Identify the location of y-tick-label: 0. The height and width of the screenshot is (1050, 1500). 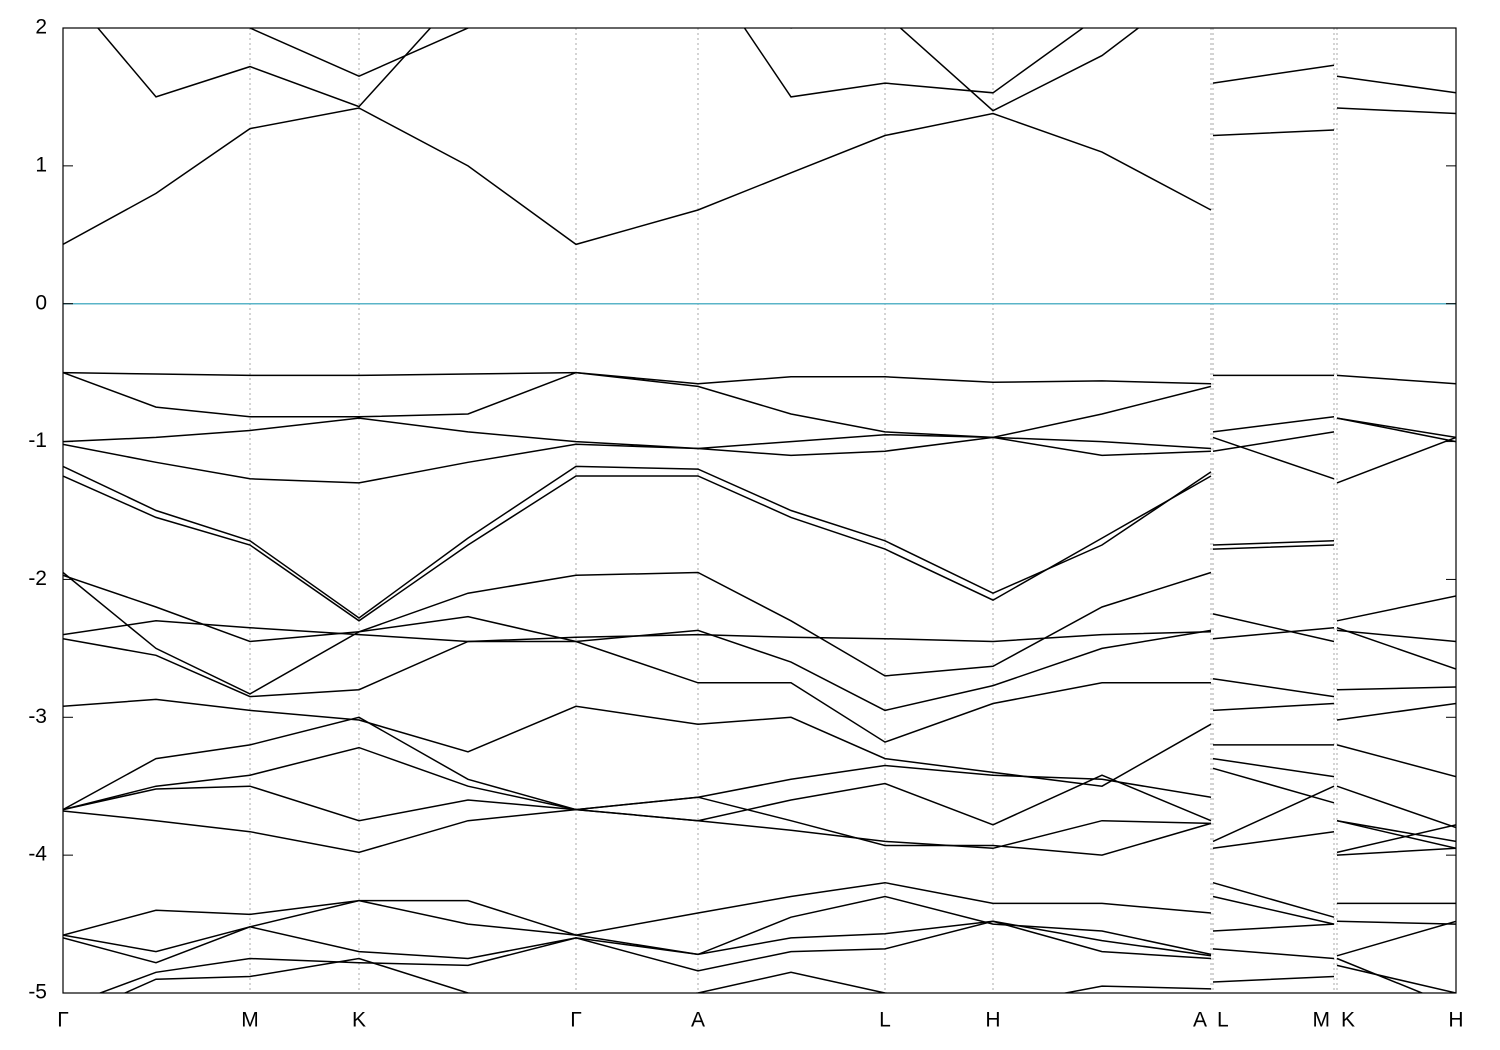
(41, 302).